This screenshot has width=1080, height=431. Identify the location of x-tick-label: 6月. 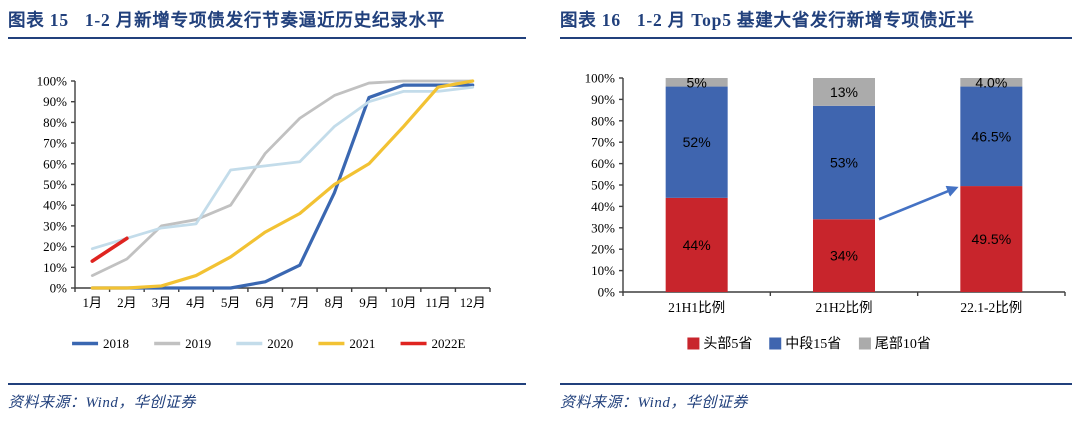
(265, 302).